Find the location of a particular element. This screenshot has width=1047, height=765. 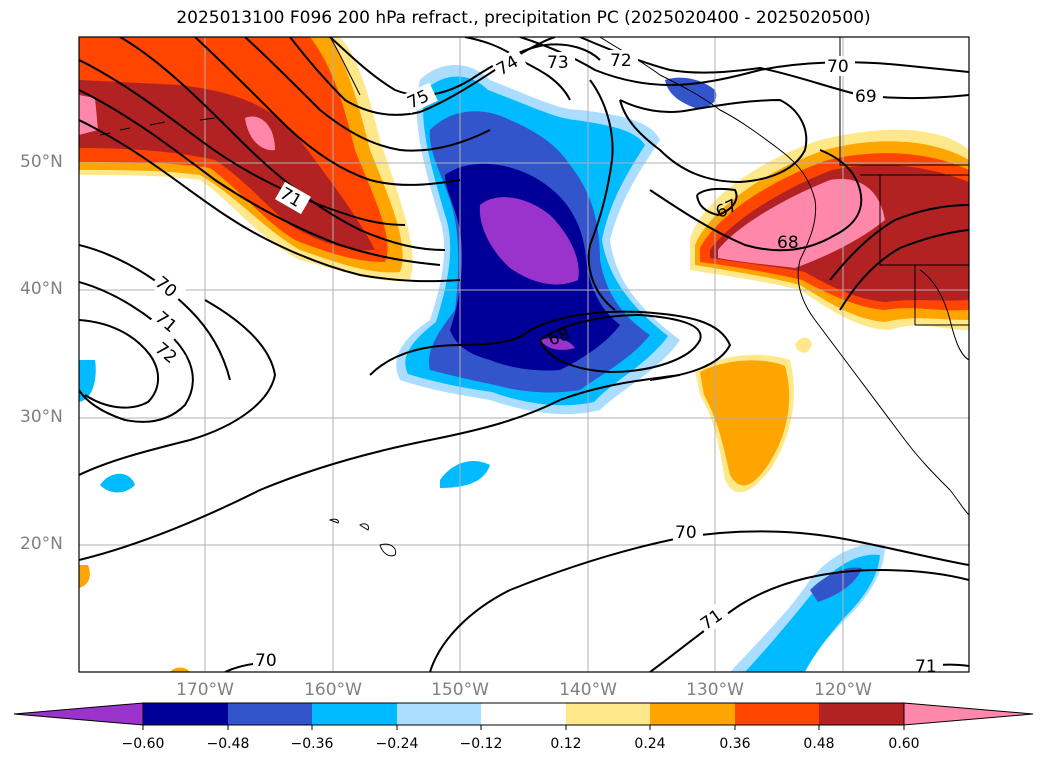

negative-anomaly-central-purple-a is located at coordinates (529, 241).